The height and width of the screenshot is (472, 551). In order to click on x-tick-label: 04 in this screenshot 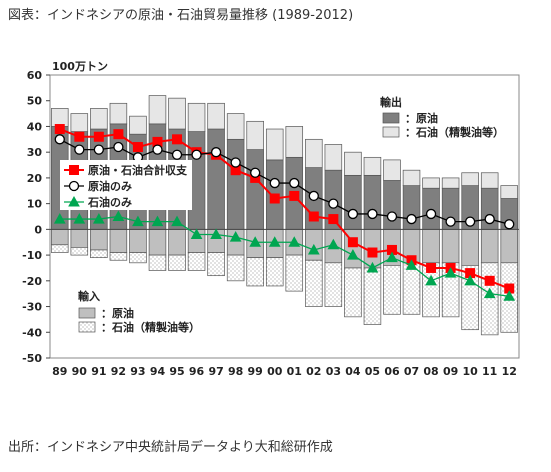, I will do `click(353, 371)`.